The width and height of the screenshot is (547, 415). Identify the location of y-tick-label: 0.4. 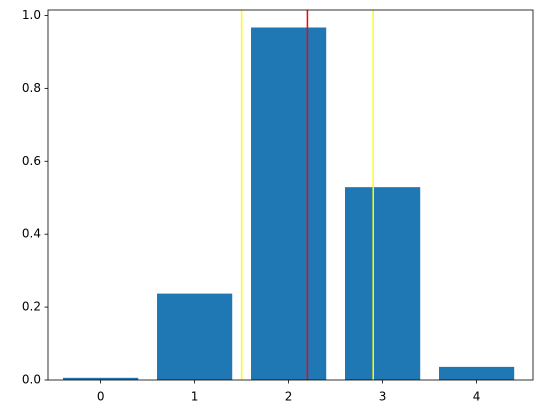
(31, 234).